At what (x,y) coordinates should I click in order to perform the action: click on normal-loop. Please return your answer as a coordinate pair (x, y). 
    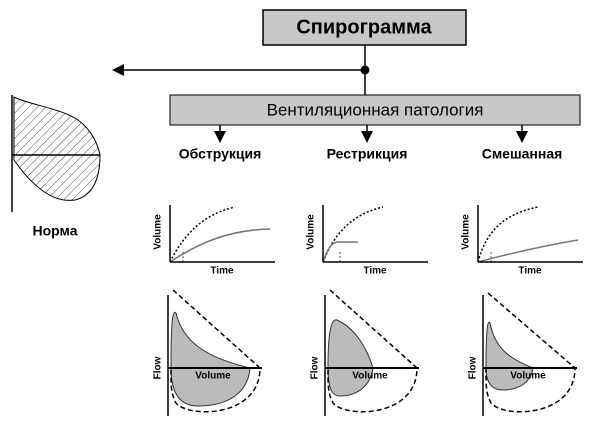
    Looking at the image, I should click on (56, 153).